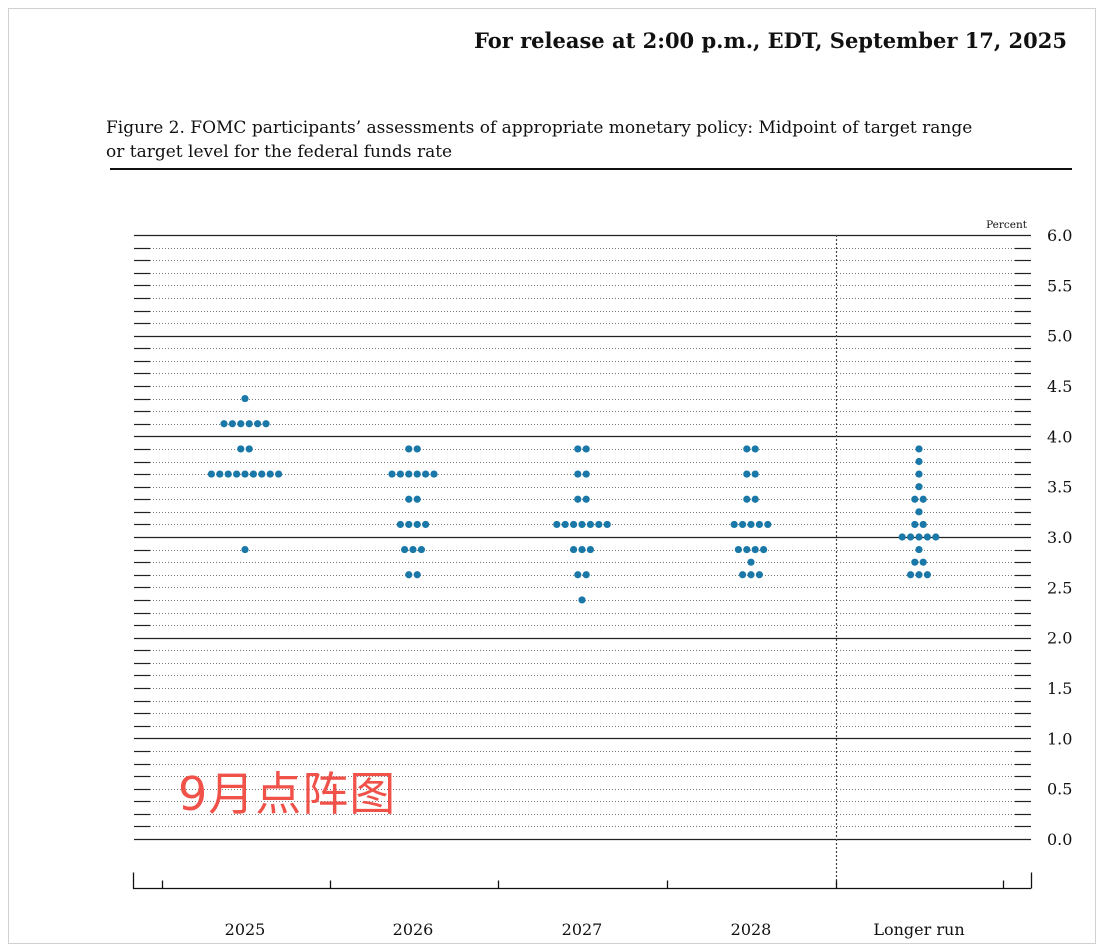 This screenshot has width=1107, height=951. What do you see at coordinates (591, 169) in the screenshot?
I see `title-rule` at bounding box center [591, 169].